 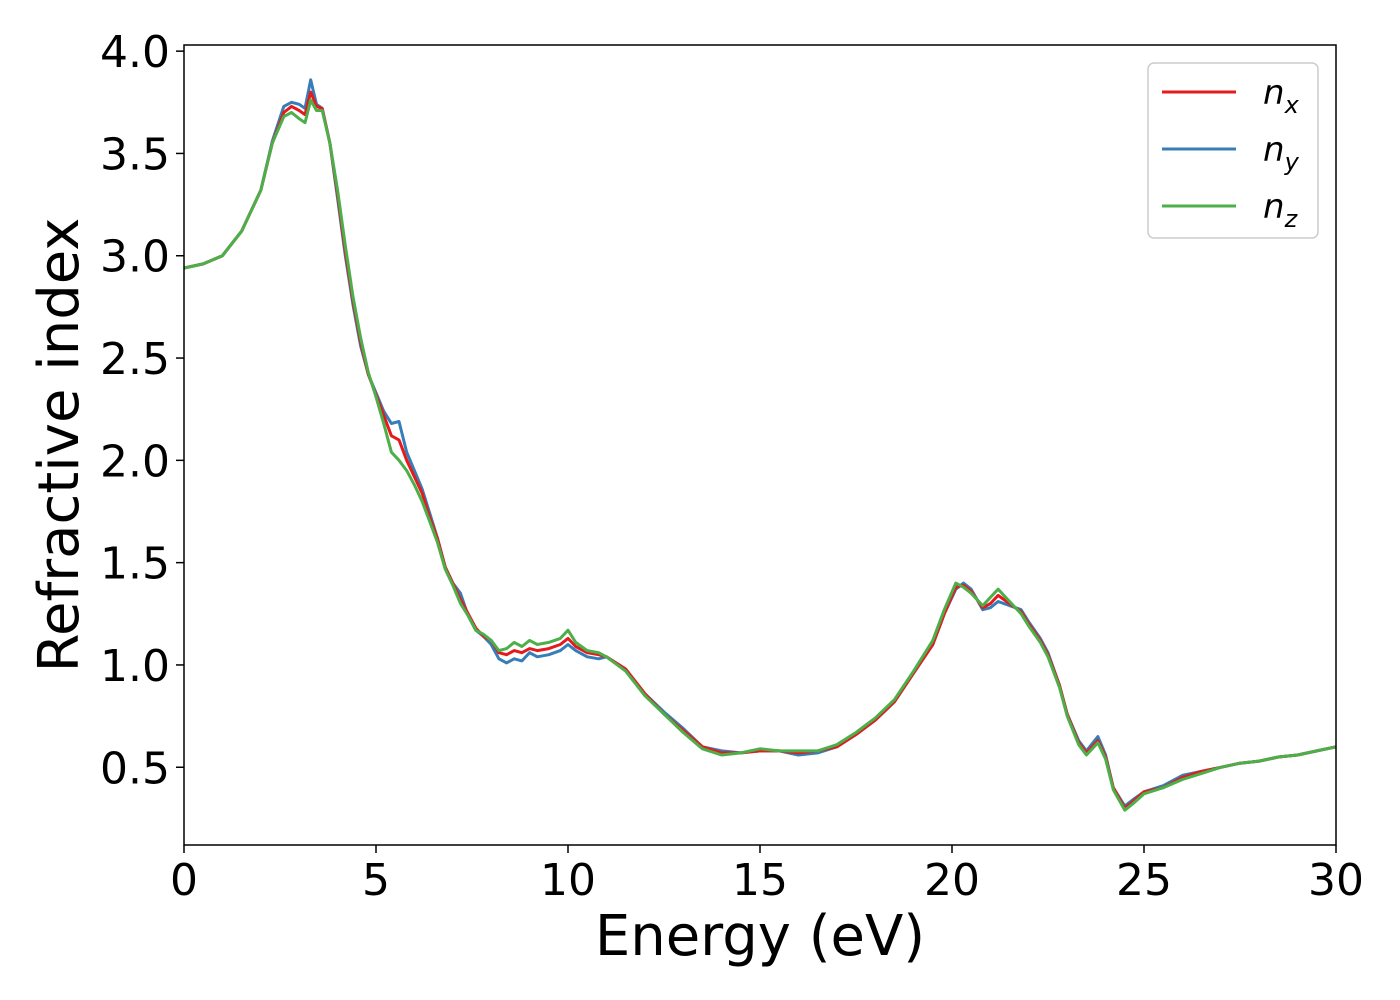 I want to click on x-axis: 0 5 10 15 20 25 30, so click(x=767, y=875).